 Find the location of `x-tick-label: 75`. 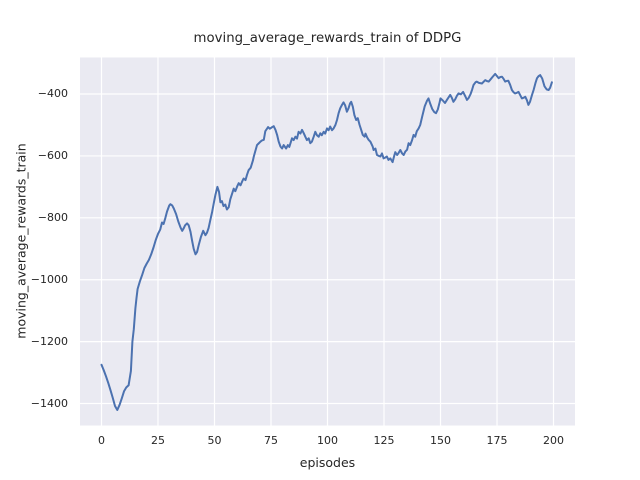

x-tick-label: 75 is located at coordinates (270, 440).